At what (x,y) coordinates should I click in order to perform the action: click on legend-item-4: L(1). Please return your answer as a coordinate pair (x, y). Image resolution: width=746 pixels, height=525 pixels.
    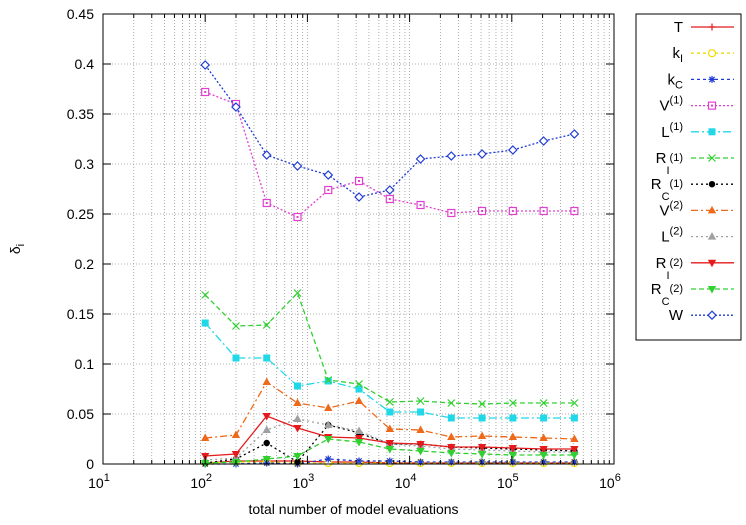
    Looking at the image, I should click on (697, 131).